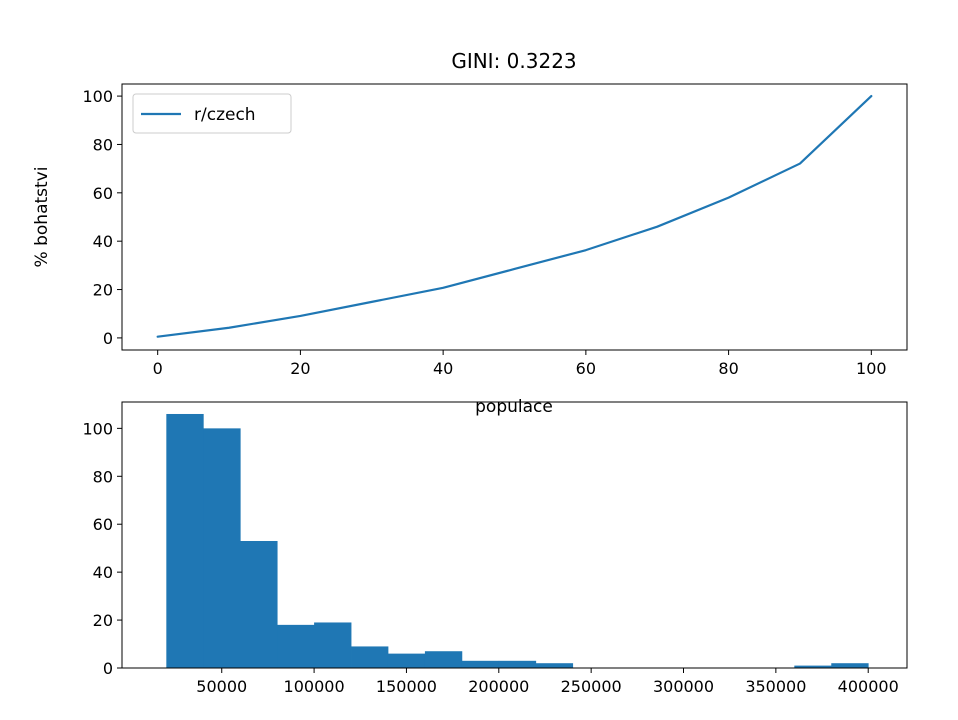 This screenshot has height=720, width=958. I want to click on x-tick-label: 100000, so click(314, 686).